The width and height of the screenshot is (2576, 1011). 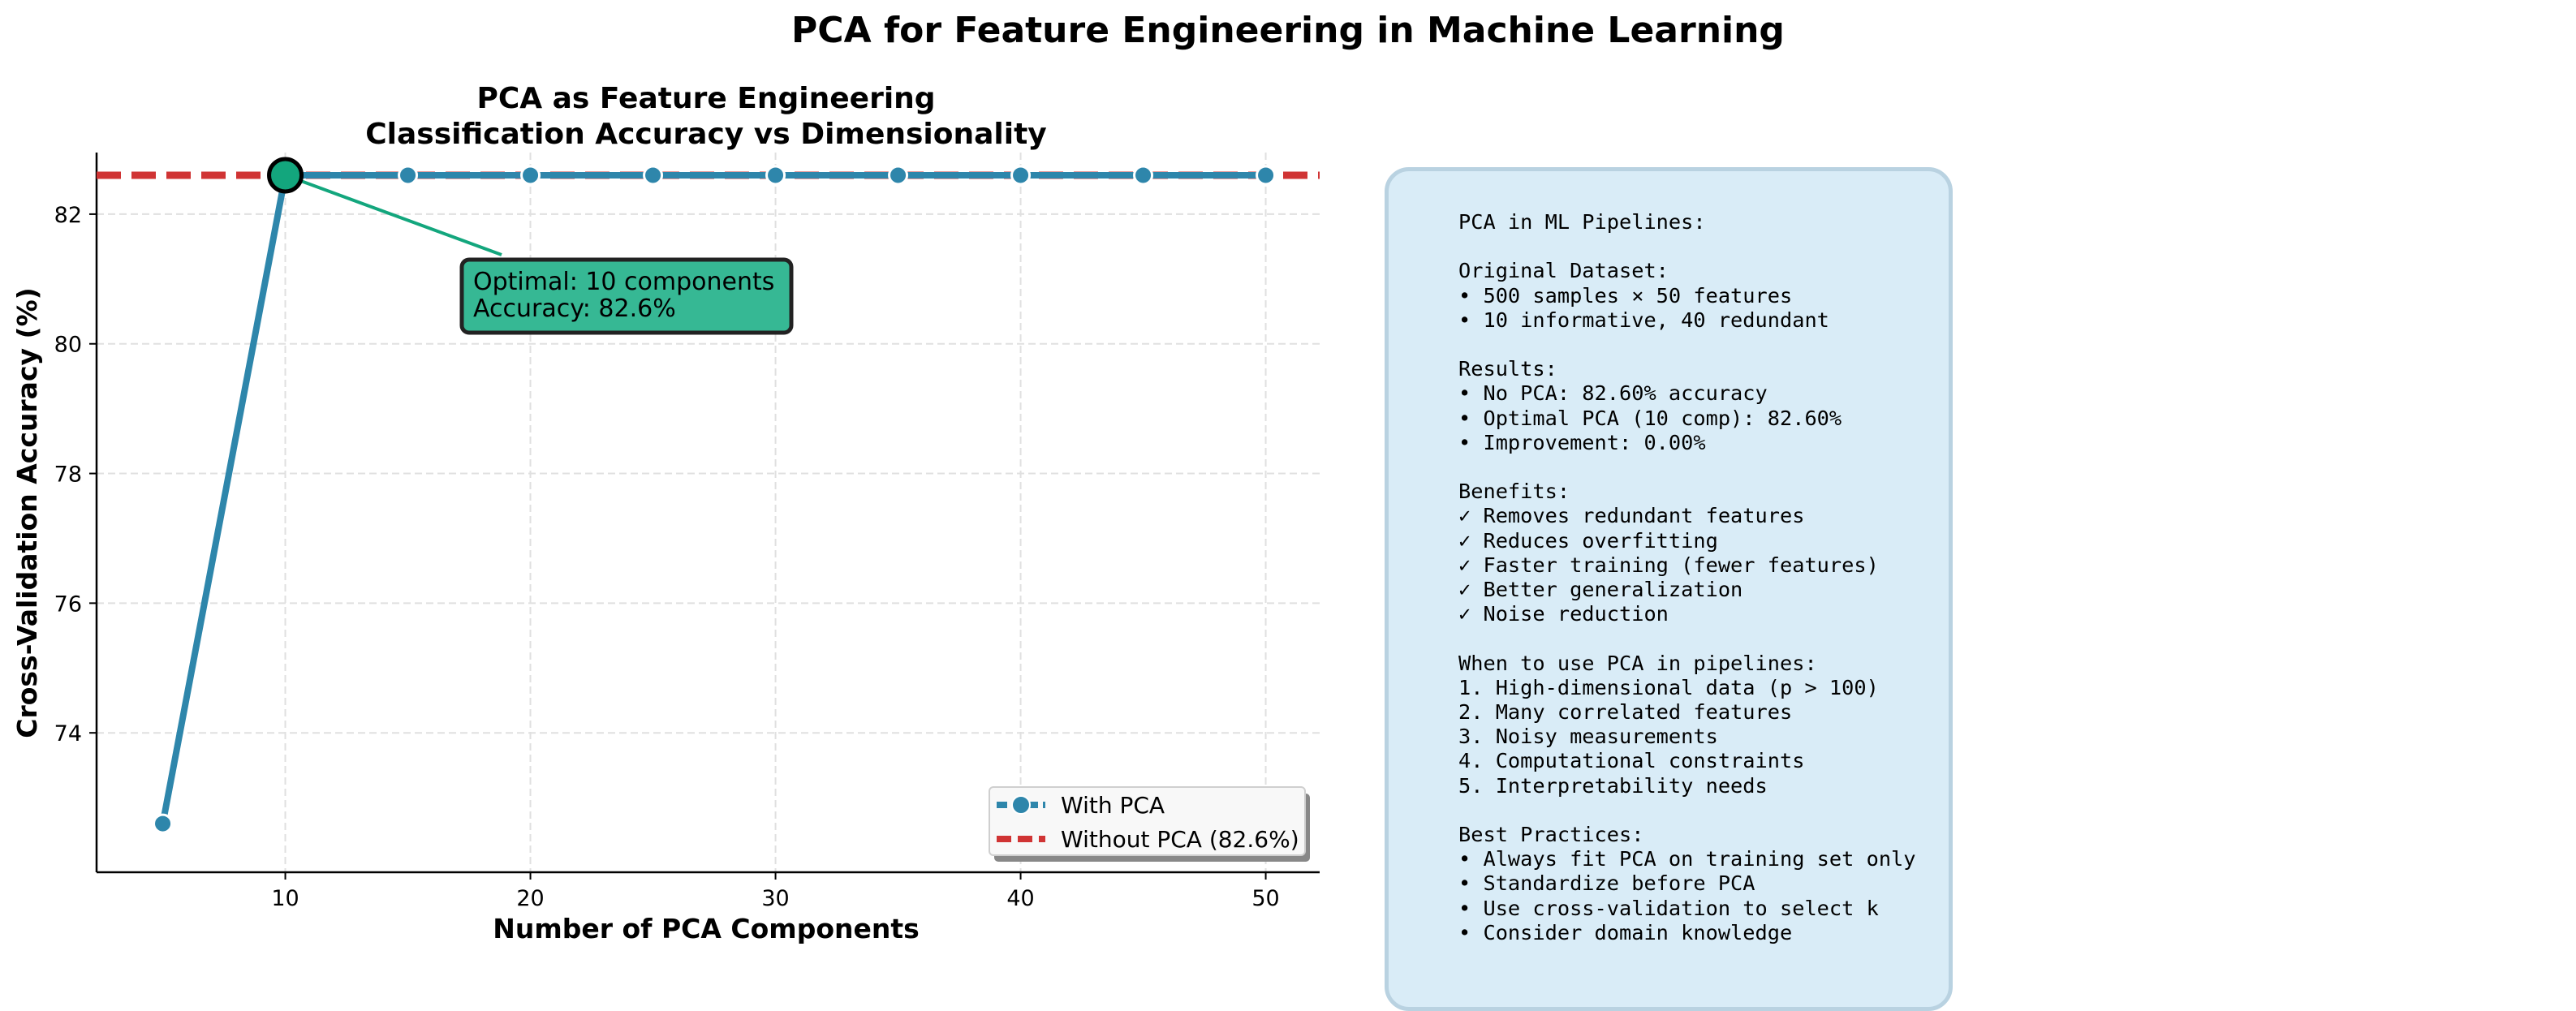 What do you see at coordinates (68, 345) in the screenshot?
I see `y-tick-label: 80` at bounding box center [68, 345].